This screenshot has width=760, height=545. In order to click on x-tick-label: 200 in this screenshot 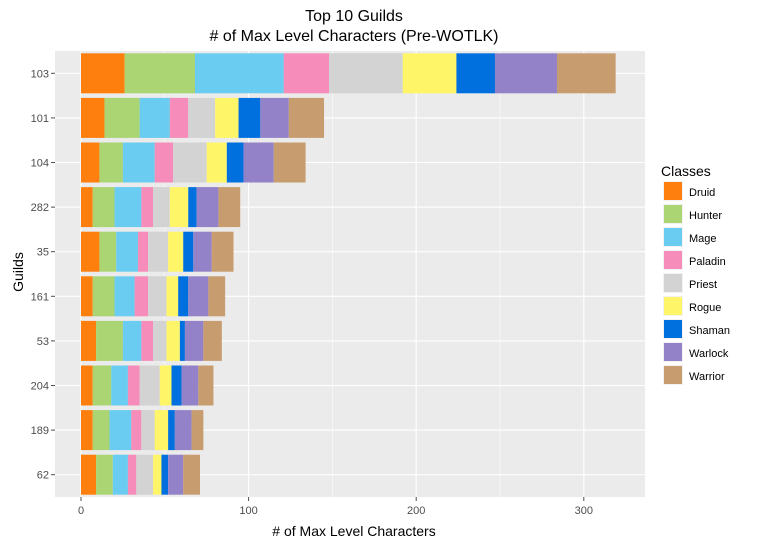, I will do `click(416, 511)`.